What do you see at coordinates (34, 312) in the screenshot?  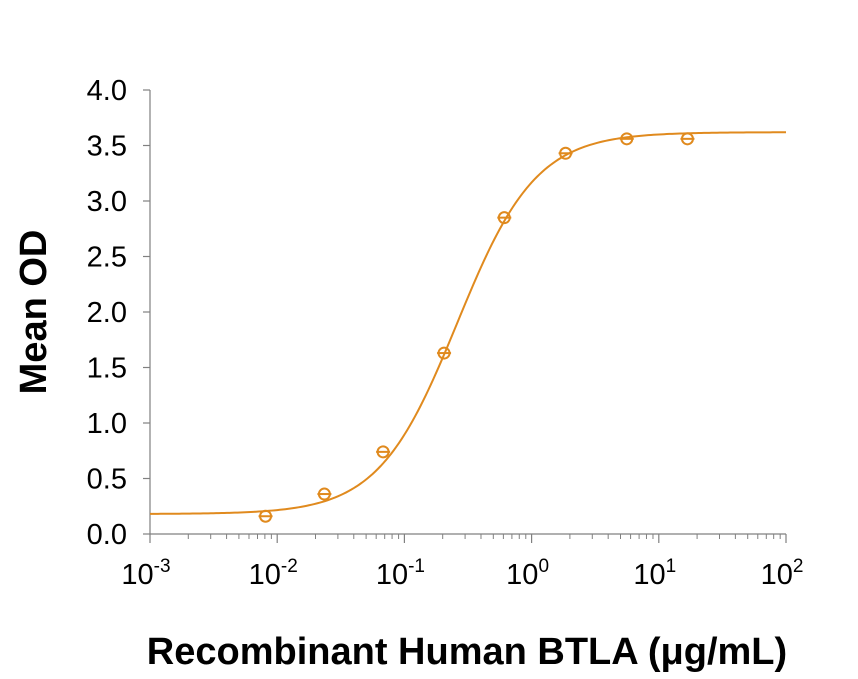 I see `y-axis-title: Mean OD` at bounding box center [34, 312].